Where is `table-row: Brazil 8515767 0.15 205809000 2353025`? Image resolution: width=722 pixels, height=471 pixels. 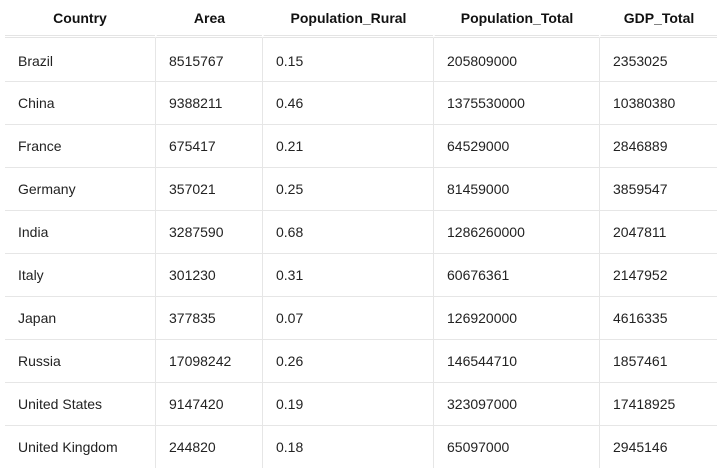 table-row: Brazil 8515767 0.15 205809000 2353025 is located at coordinates (361, 59).